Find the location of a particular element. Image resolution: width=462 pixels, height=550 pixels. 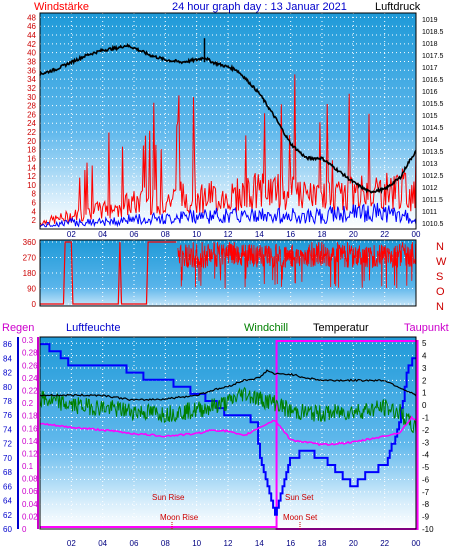

y-tick-label-humidity: 84 is located at coordinates (7, 358).